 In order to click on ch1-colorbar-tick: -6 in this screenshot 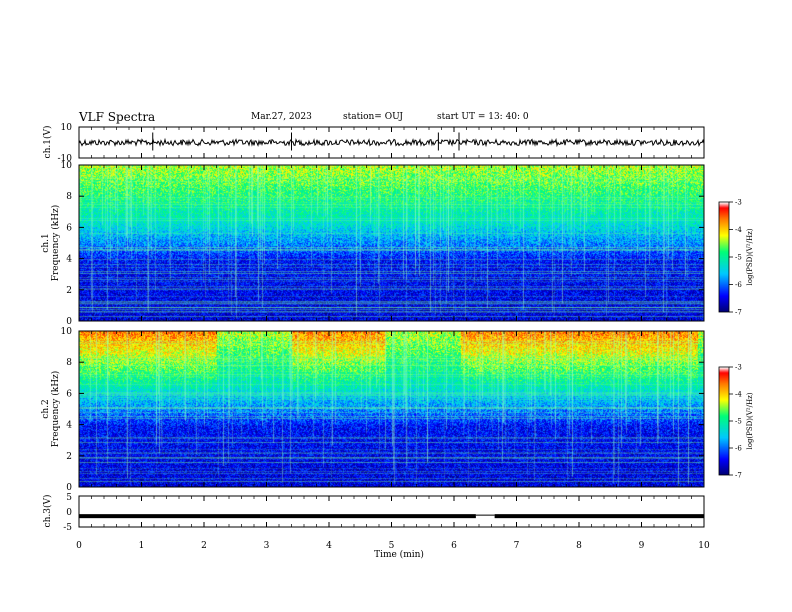, I will do `click(738, 285)`.